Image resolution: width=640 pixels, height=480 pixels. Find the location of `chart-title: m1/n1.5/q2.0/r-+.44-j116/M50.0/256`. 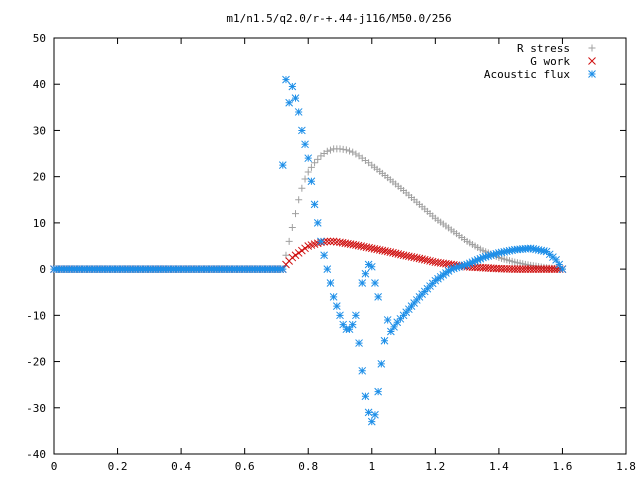

chart-title: m1/n1.5/q2.0/r-+.44-j116/M50.0/256 is located at coordinates (338, 18).